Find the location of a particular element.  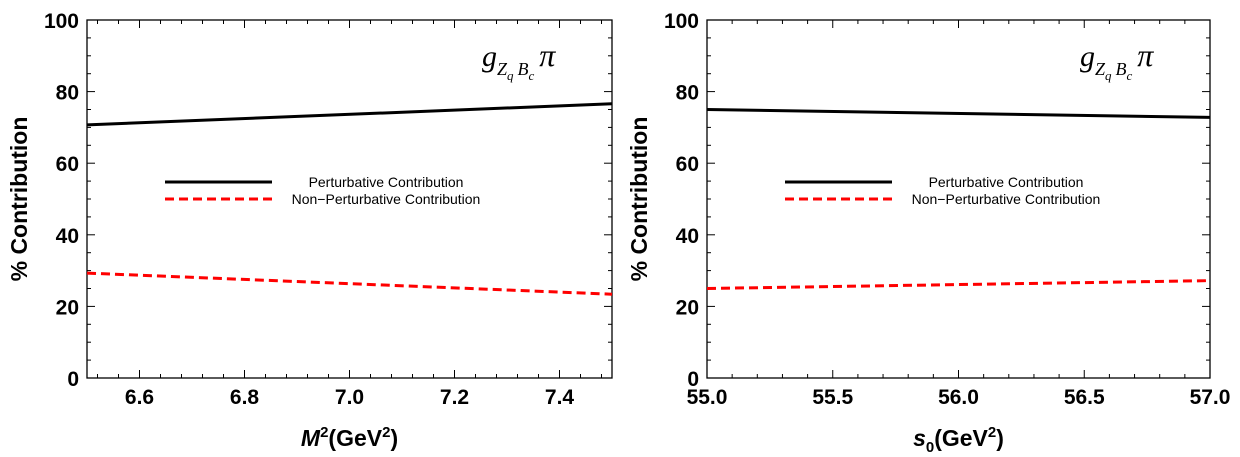

x-tick-label: 6.8 is located at coordinates (245, 397).